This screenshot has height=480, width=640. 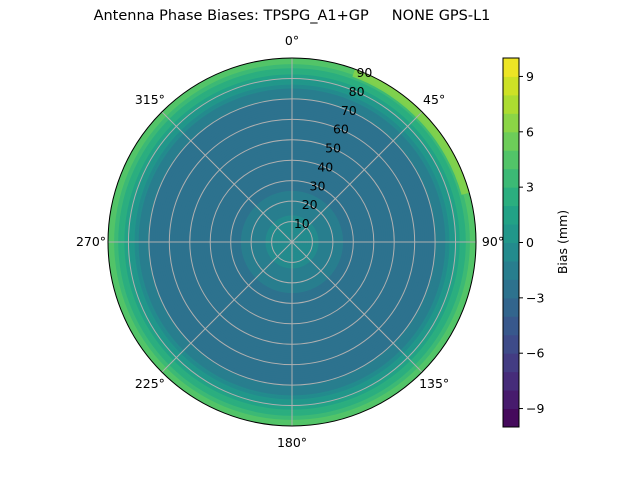 I want to click on colorbar-tick-label: −6, so click(x=535, y=353).